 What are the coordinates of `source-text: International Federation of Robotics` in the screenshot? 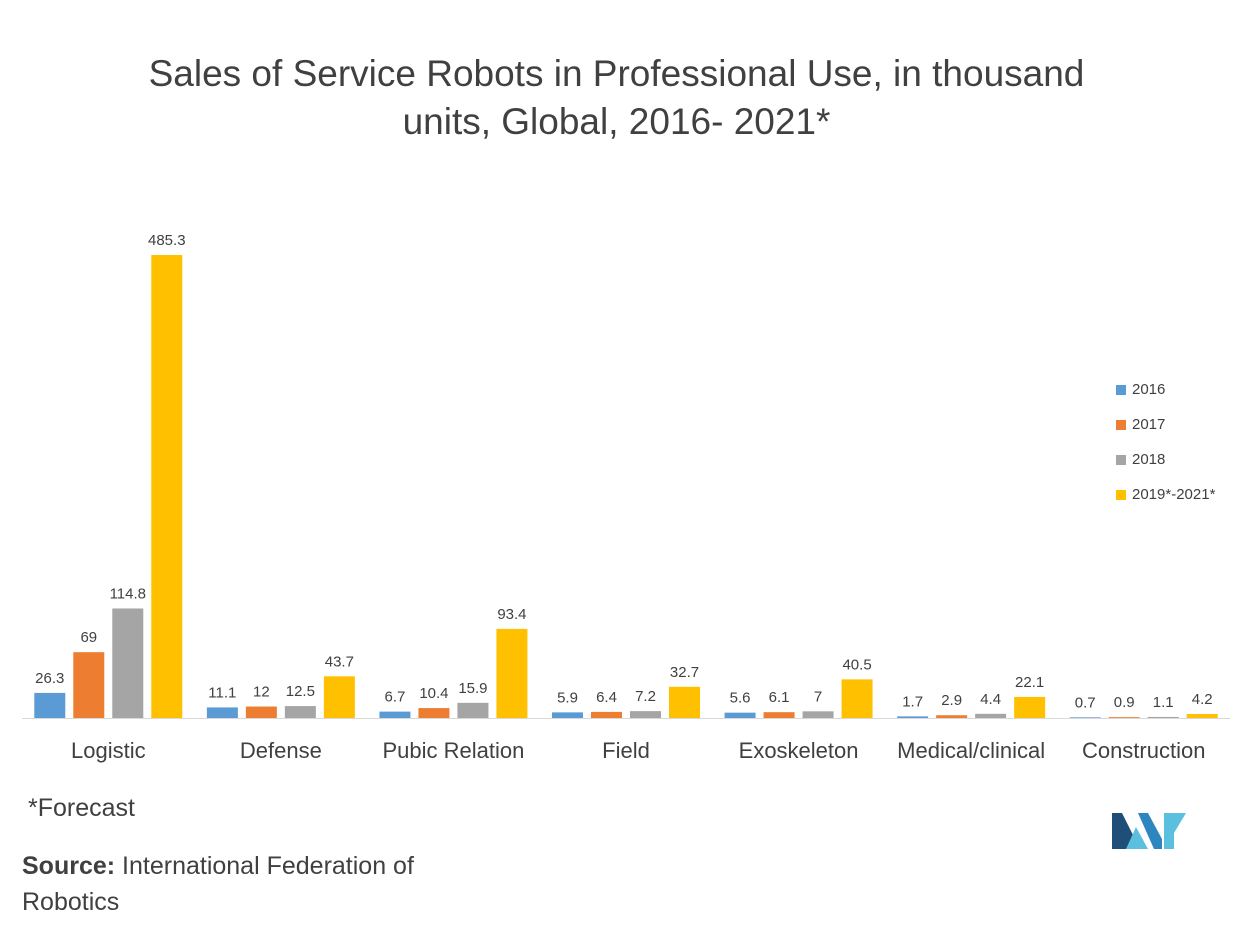 It's located at (218, 884).